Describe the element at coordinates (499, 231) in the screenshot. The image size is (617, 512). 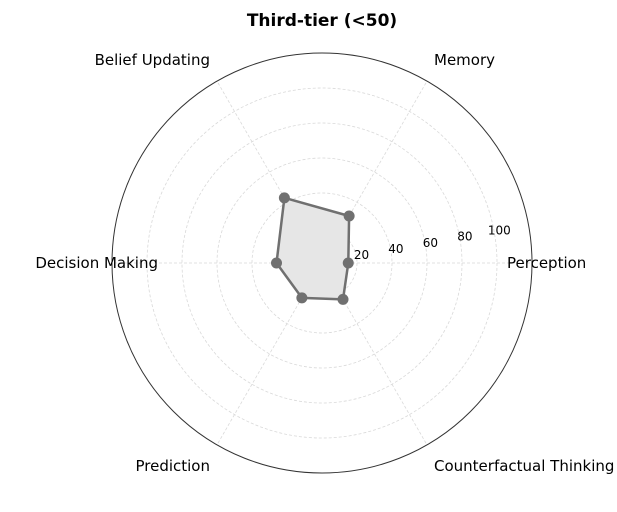
I see `radial-tick-label-100: 100` at that location.